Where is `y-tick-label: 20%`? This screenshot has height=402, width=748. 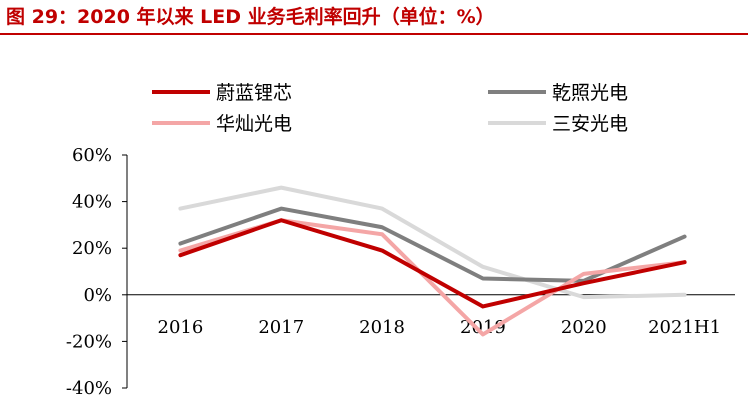 y-tick-label: 20% is located at coordinates (92, 248).